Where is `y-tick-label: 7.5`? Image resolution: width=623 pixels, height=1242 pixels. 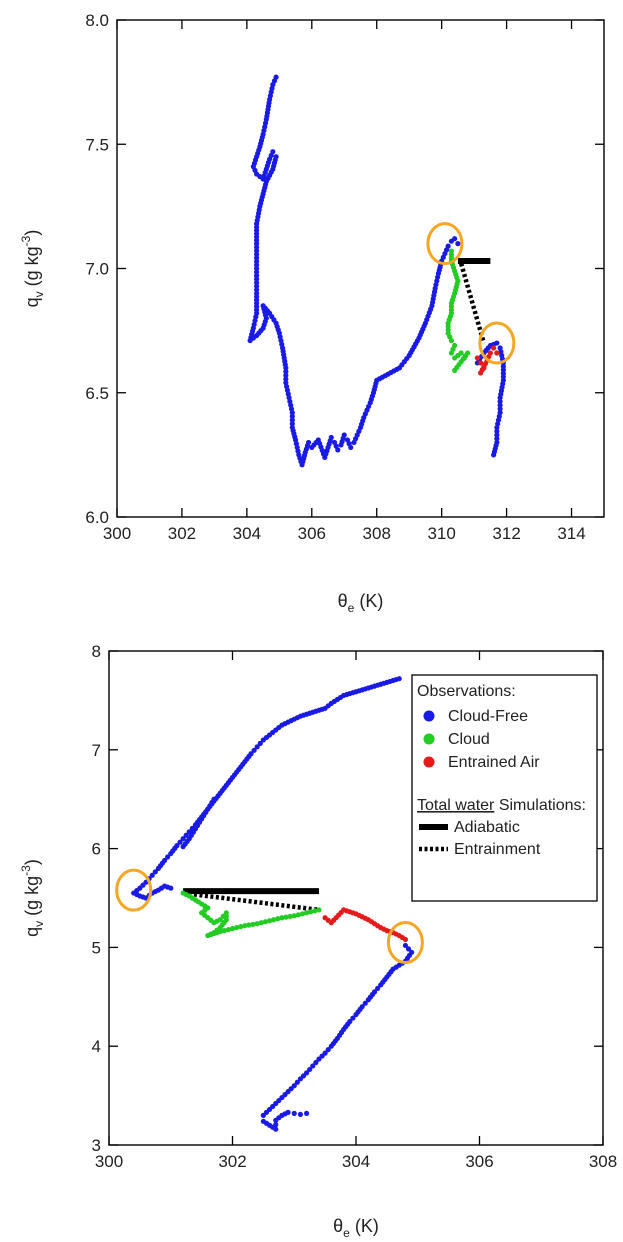 y-tick-label: 7.5 is located at coordinates (97, 144).